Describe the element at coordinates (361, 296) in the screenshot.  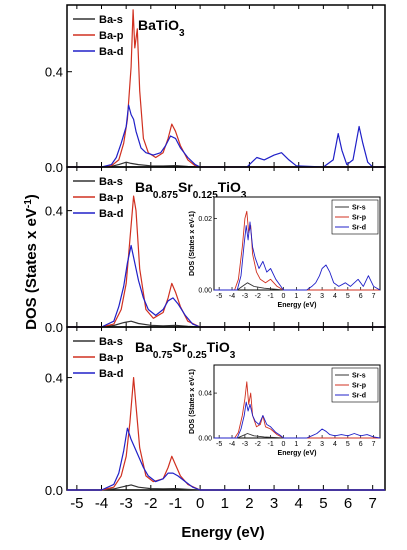
I see `inset-x-tick-label: 6` at that location.